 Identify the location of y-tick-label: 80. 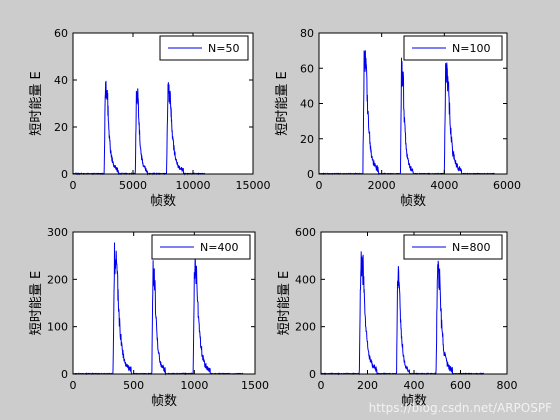
(307, 33).